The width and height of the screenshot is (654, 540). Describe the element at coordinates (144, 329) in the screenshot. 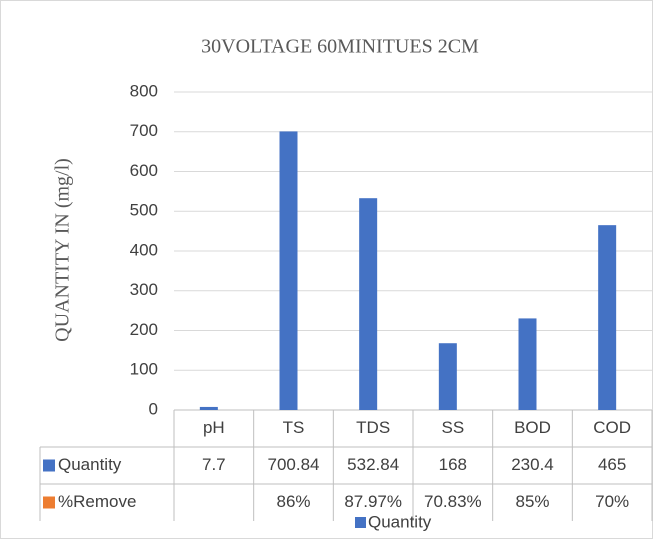

I see `y-tick-label: 200` at that location.